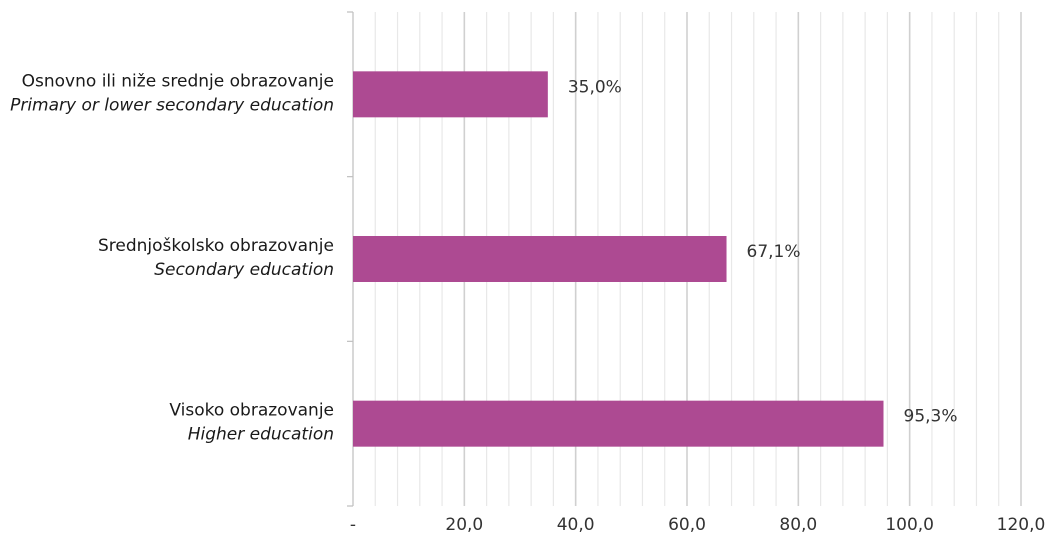 This screenshot has width=1050, height=544. Describe the element at coordinates (464, 525) in the screenshot. I see `x-tick-label: 20,0` at that location.